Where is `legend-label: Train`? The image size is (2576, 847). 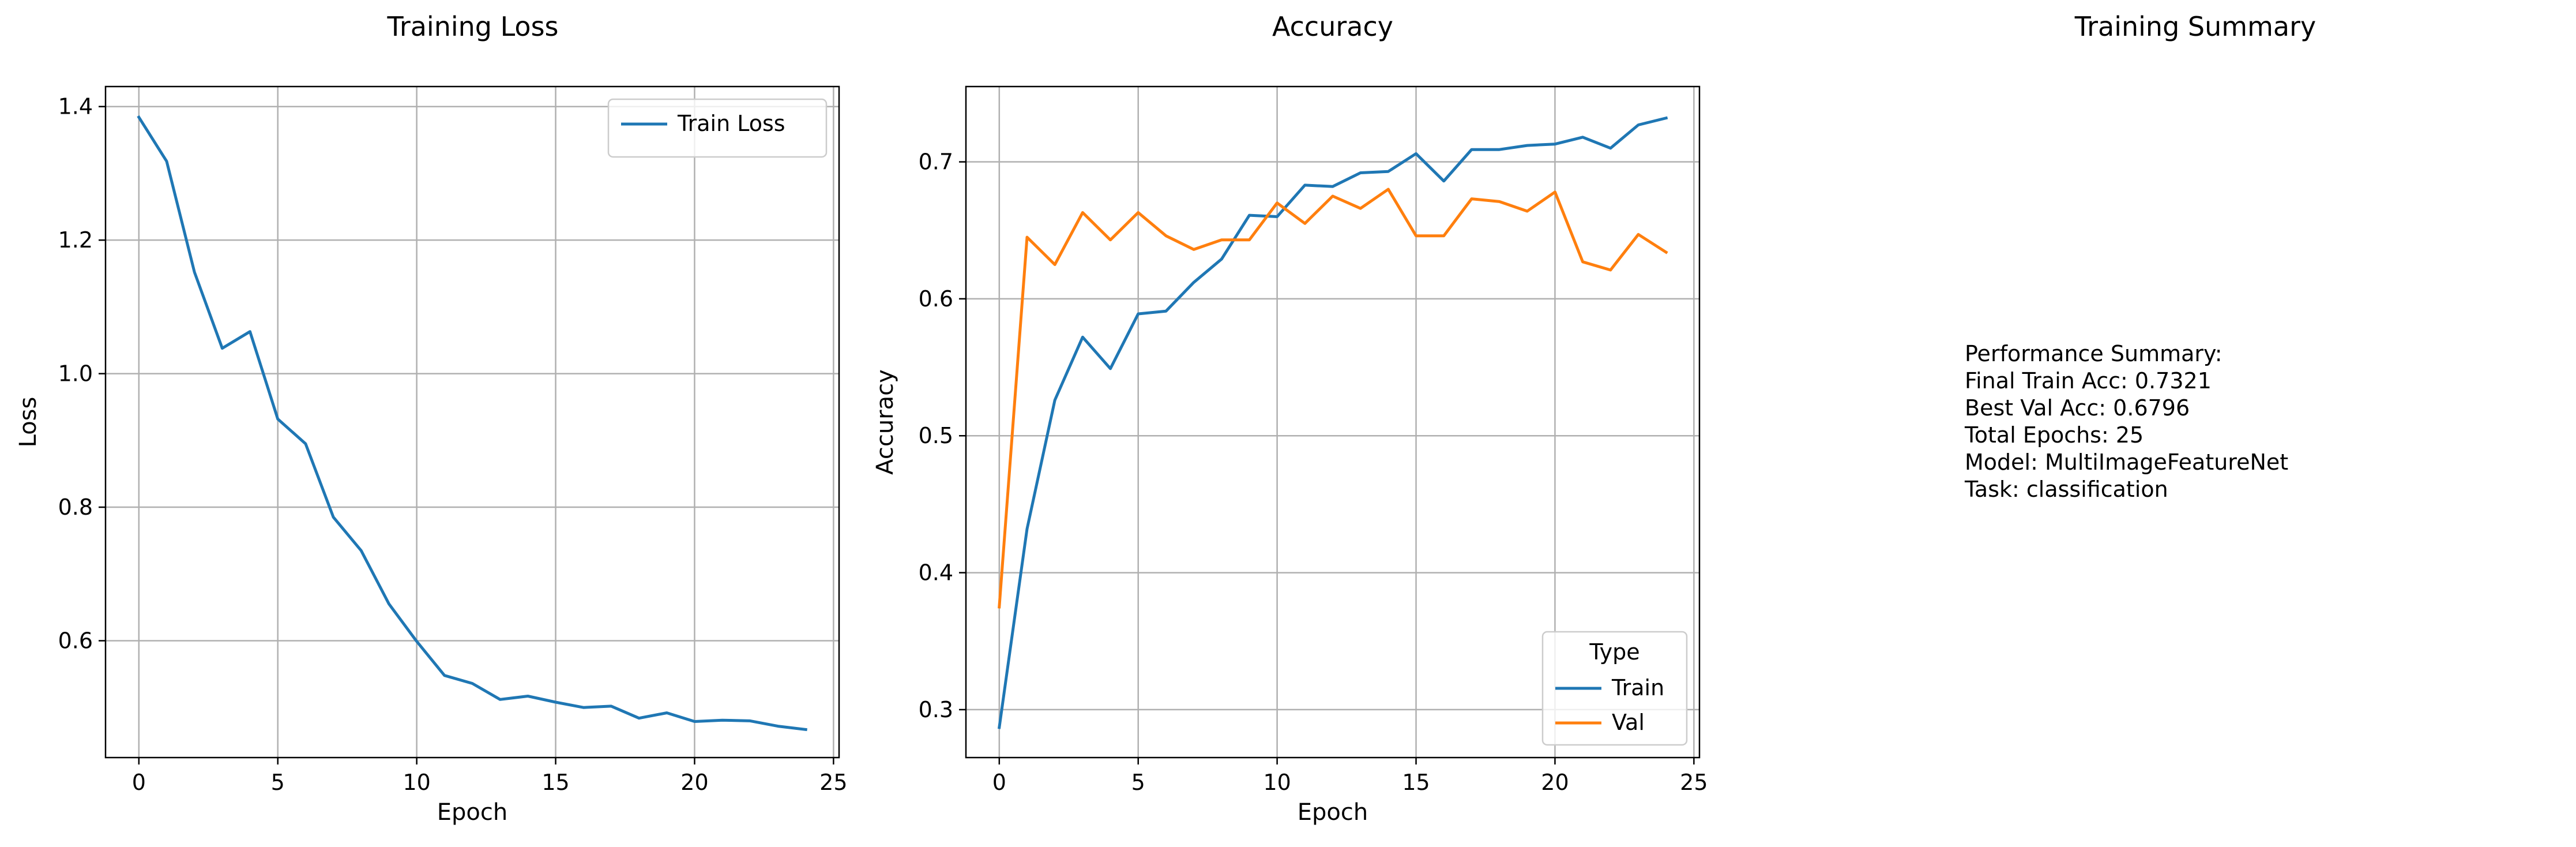
legend-label: Train is located at coordinates (1637, 687).